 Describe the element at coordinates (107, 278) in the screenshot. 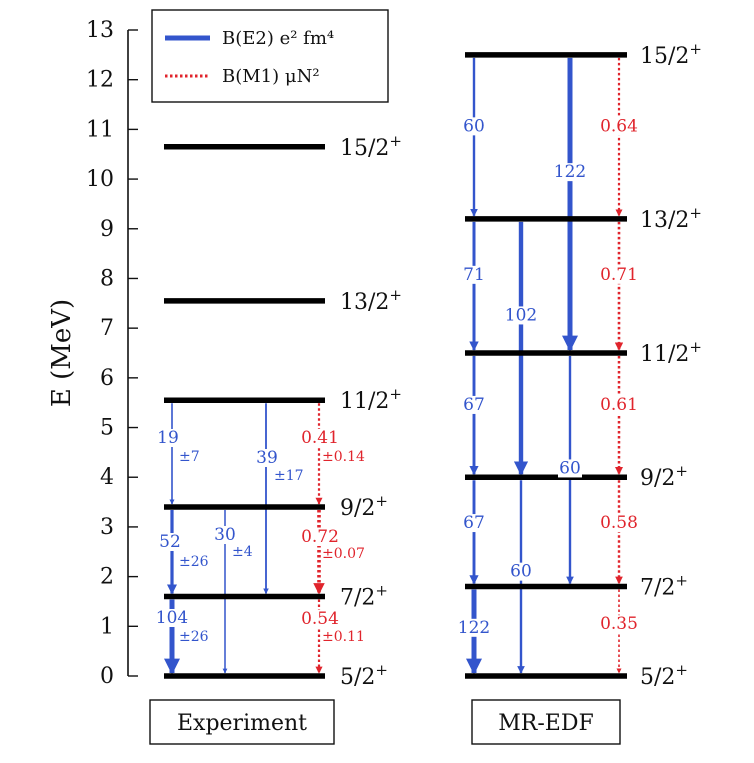

I see `y-tick-label: 8` at that location.